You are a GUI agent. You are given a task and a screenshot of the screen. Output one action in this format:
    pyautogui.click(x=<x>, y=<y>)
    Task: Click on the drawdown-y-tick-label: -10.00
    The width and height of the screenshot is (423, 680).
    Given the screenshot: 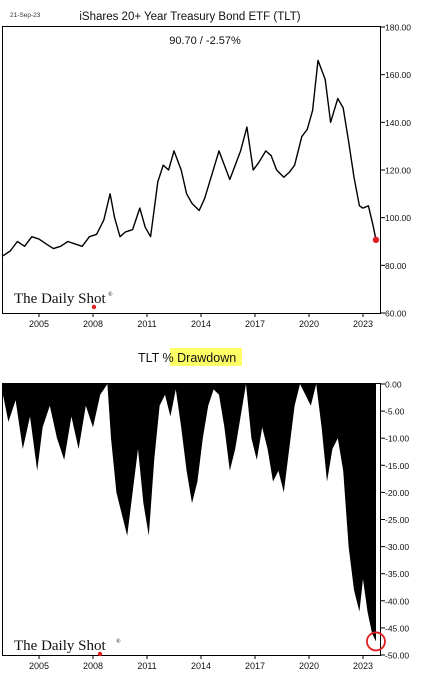 What is the action you would take?
    pyautogui.click(x=397, y=439)
    